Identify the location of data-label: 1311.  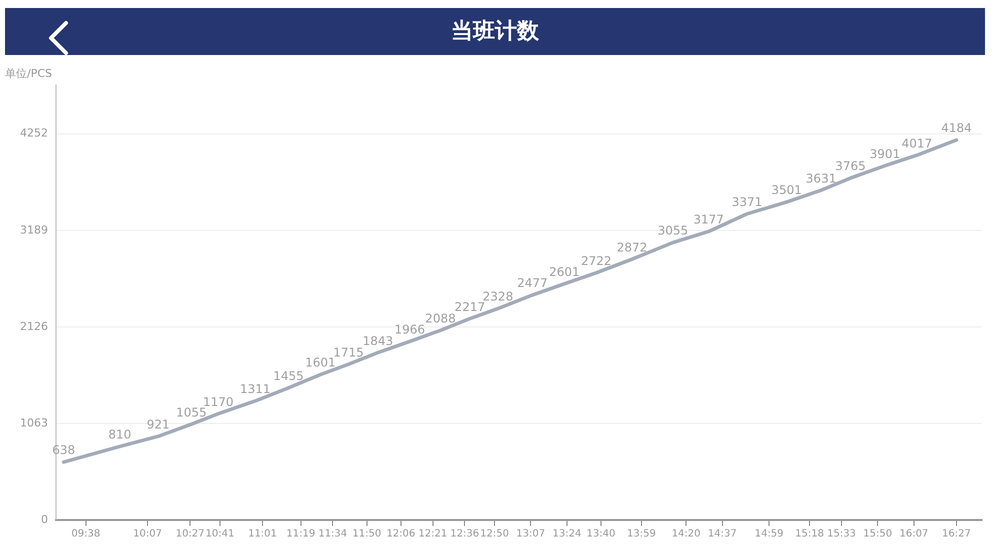
(255, 389).